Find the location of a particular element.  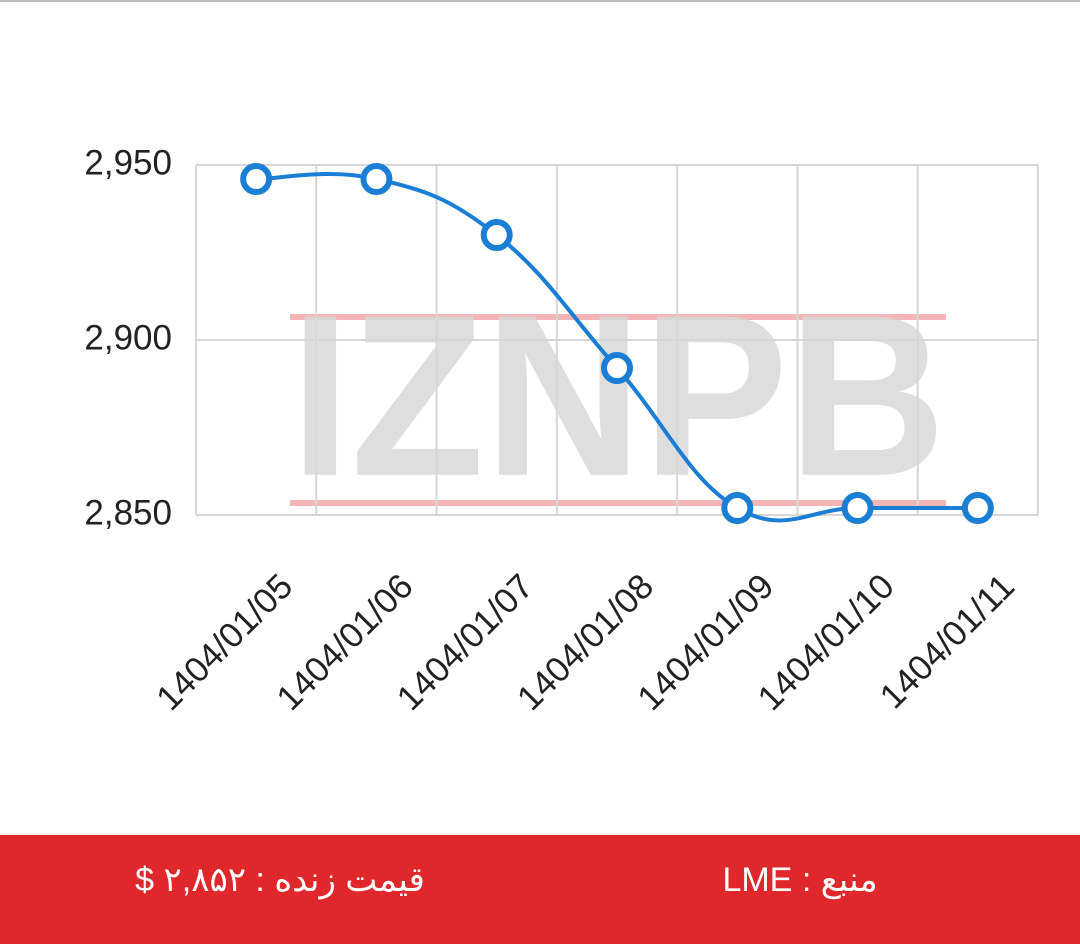

footer-bar is located at coordinates (540, 889).